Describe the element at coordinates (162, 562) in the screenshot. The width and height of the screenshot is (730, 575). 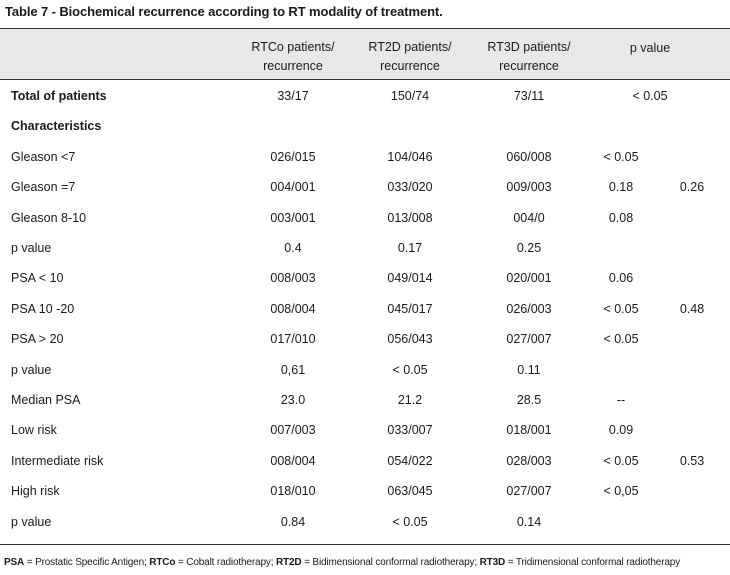
I see `footnote-abbr: RTCo` at that location.